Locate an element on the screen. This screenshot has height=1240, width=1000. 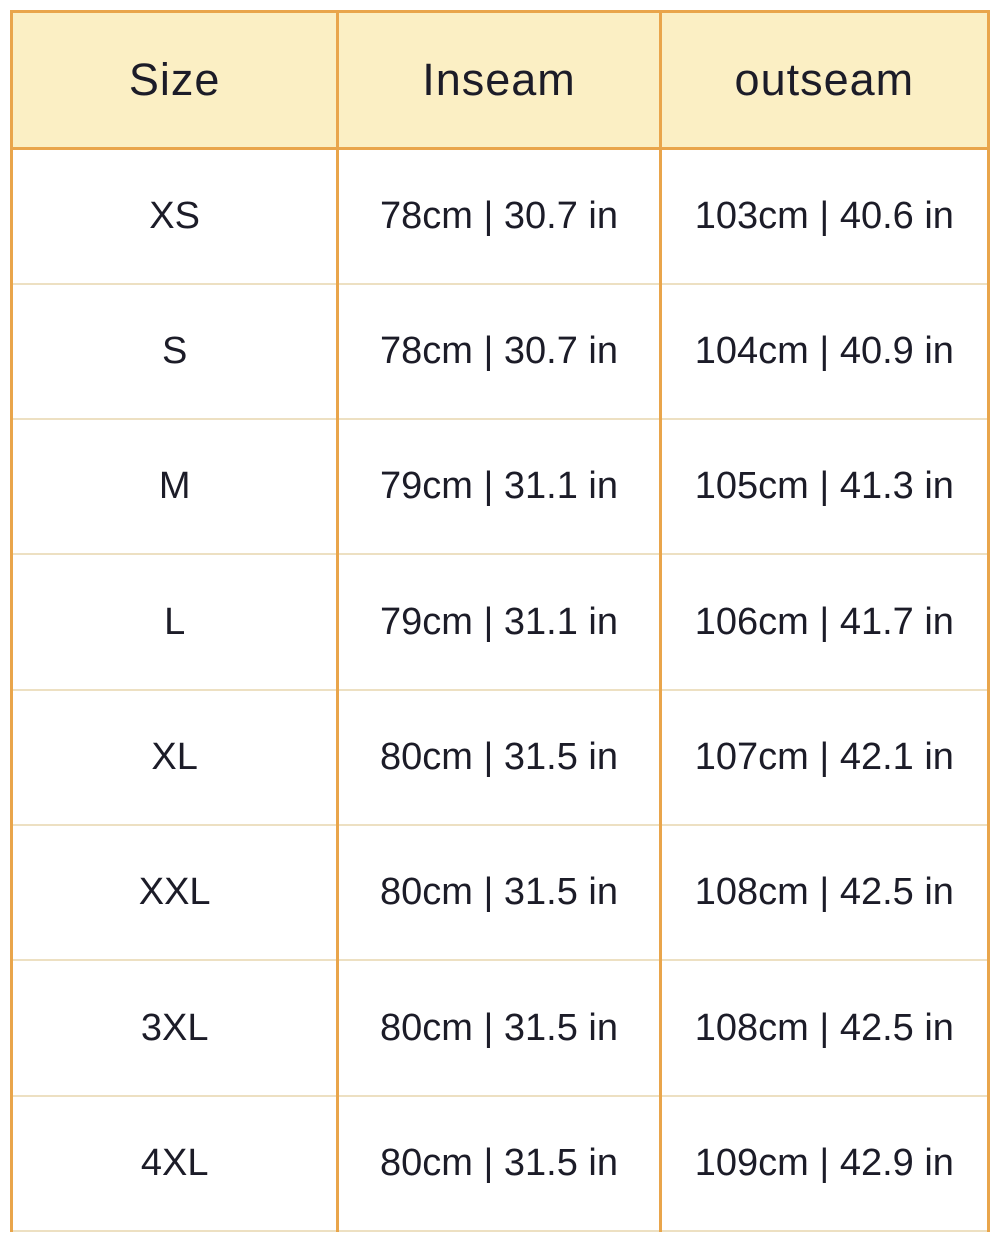
table-row: M 79cm | 31.1 in 105cm | 41.3 in is located at coordinates (500, 487).